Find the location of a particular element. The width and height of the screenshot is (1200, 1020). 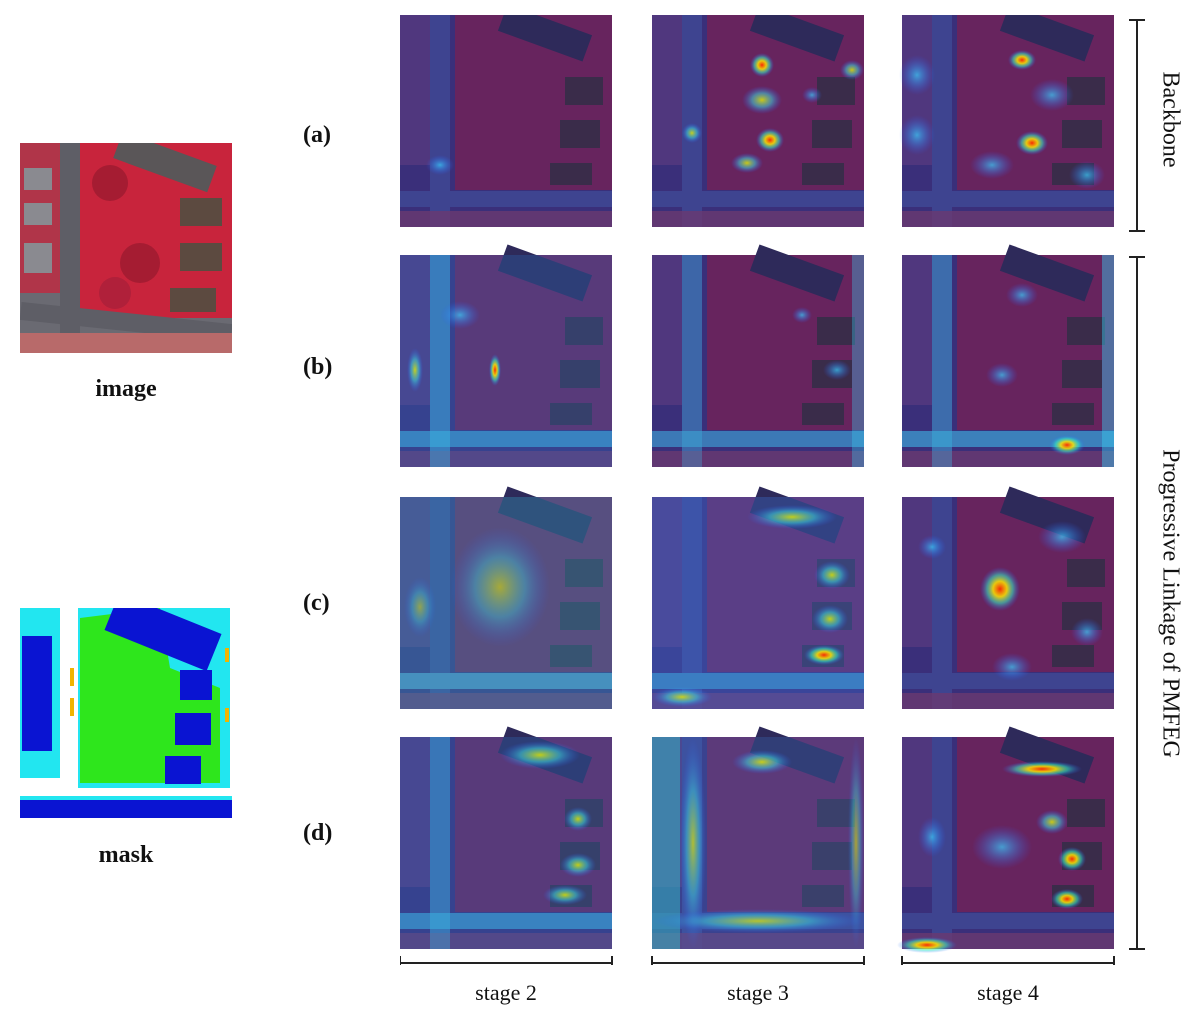

row-label-d: (d) is located at coordinates (318, 833).